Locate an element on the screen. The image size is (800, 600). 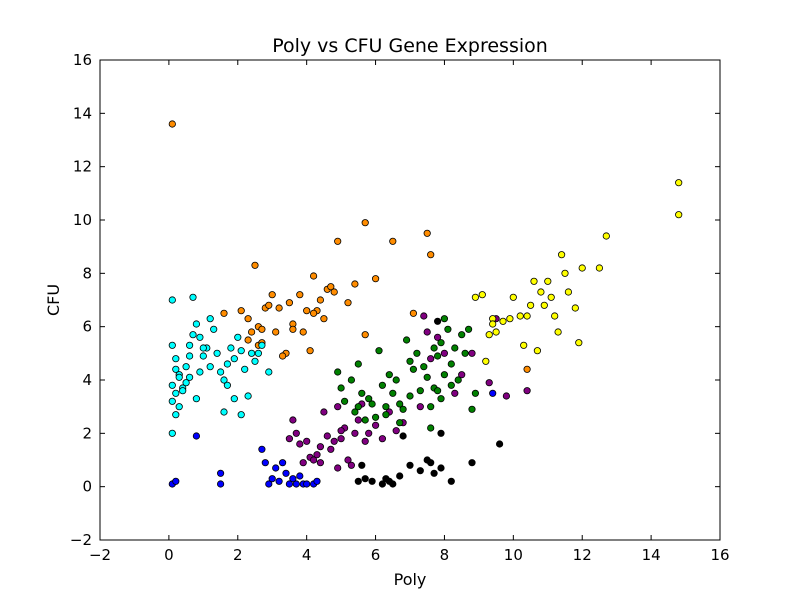
x-tick-label: 12 is located at coordinates (582, 555).